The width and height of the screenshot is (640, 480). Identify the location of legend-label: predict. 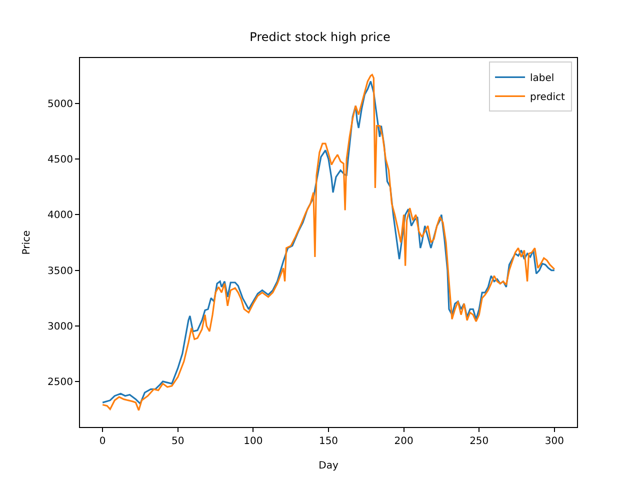
(548, 98).